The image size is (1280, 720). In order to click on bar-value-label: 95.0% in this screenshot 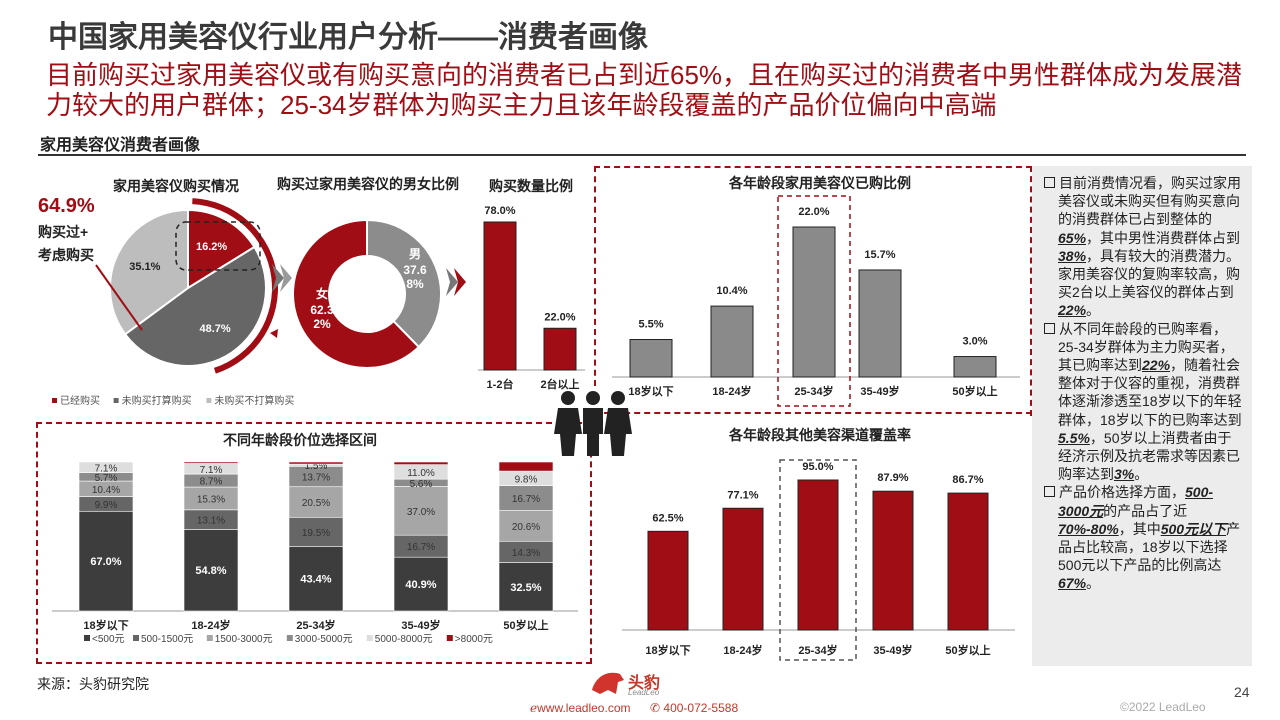, I will do `click(817, 467)`.